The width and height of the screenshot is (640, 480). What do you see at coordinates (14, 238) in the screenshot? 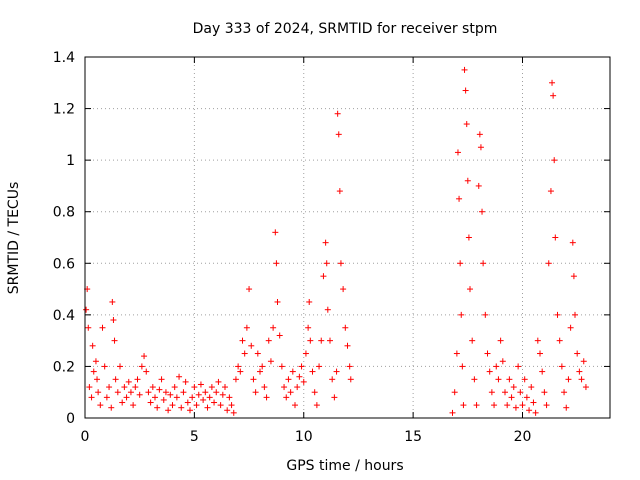
I see `y-axis-label: SRMTID / TECUs` at bounding box center [14, 238].